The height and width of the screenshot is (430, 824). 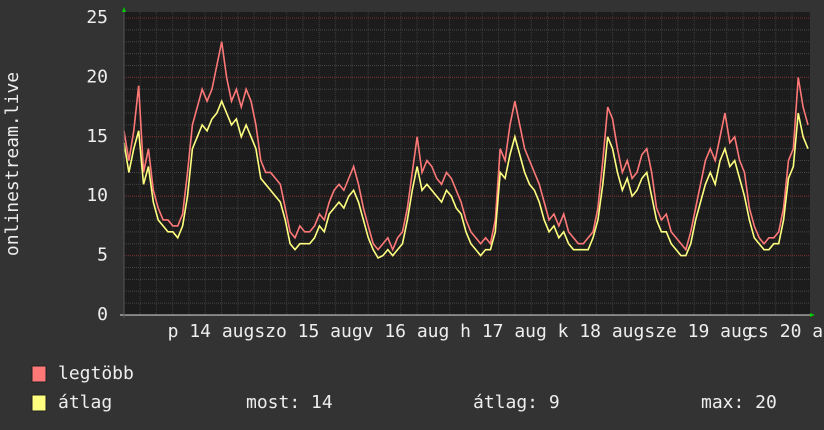 What do you see at coordinates (12, 164) in the screenshot?
I see `y-axis-label: onlinestream.live` at bounding box center [12, 164].